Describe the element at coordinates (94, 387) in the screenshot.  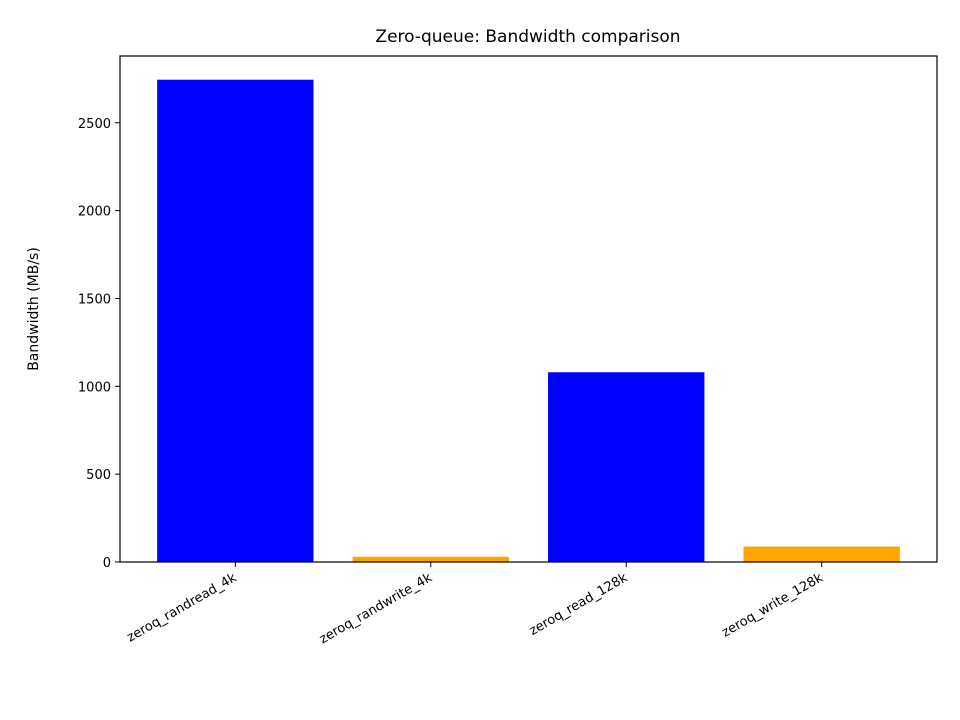
I see `y-tick-label-1000: 1000` at that location.